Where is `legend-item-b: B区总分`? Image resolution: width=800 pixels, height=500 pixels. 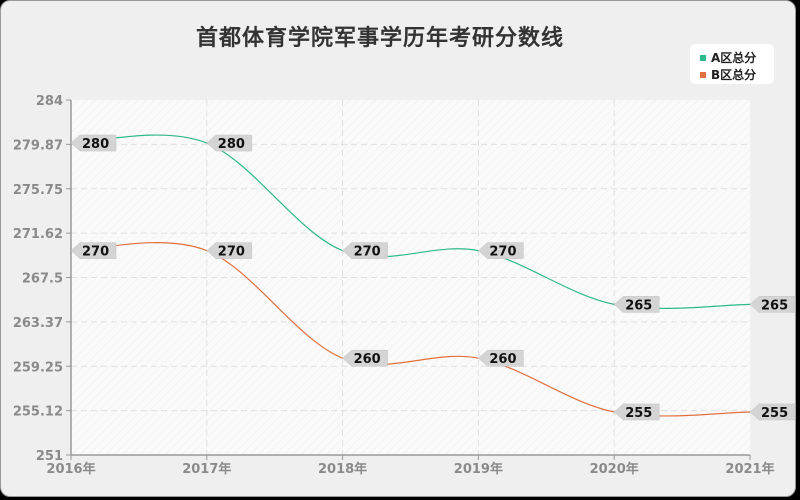 legend-item-b: B区总分 is located at coordinates (728, 74).